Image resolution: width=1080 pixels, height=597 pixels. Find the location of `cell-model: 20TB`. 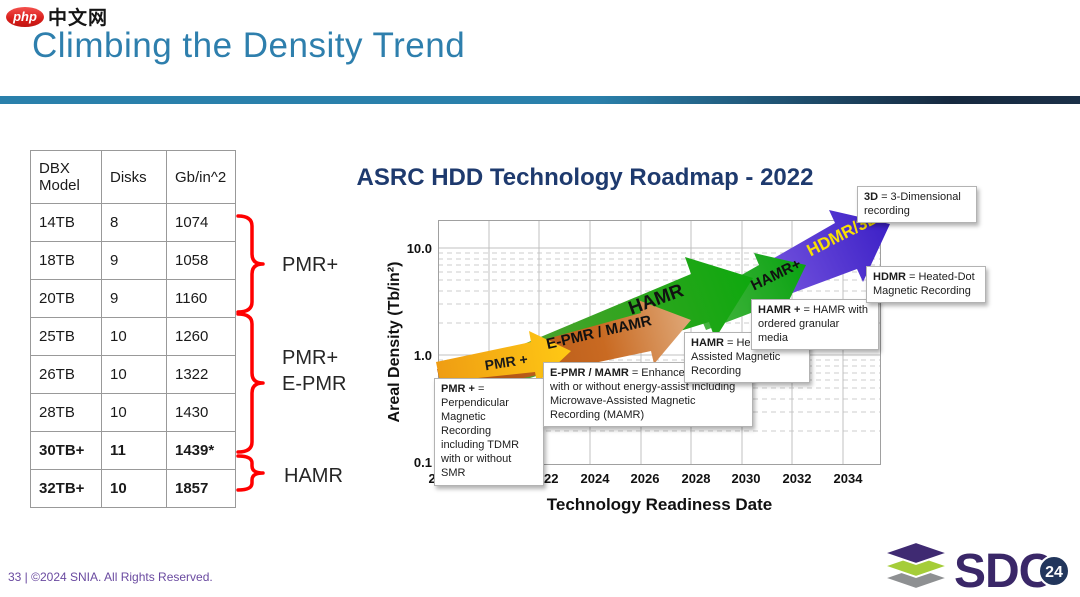

cell-model: 20TB is located at coordinates (66, 298).